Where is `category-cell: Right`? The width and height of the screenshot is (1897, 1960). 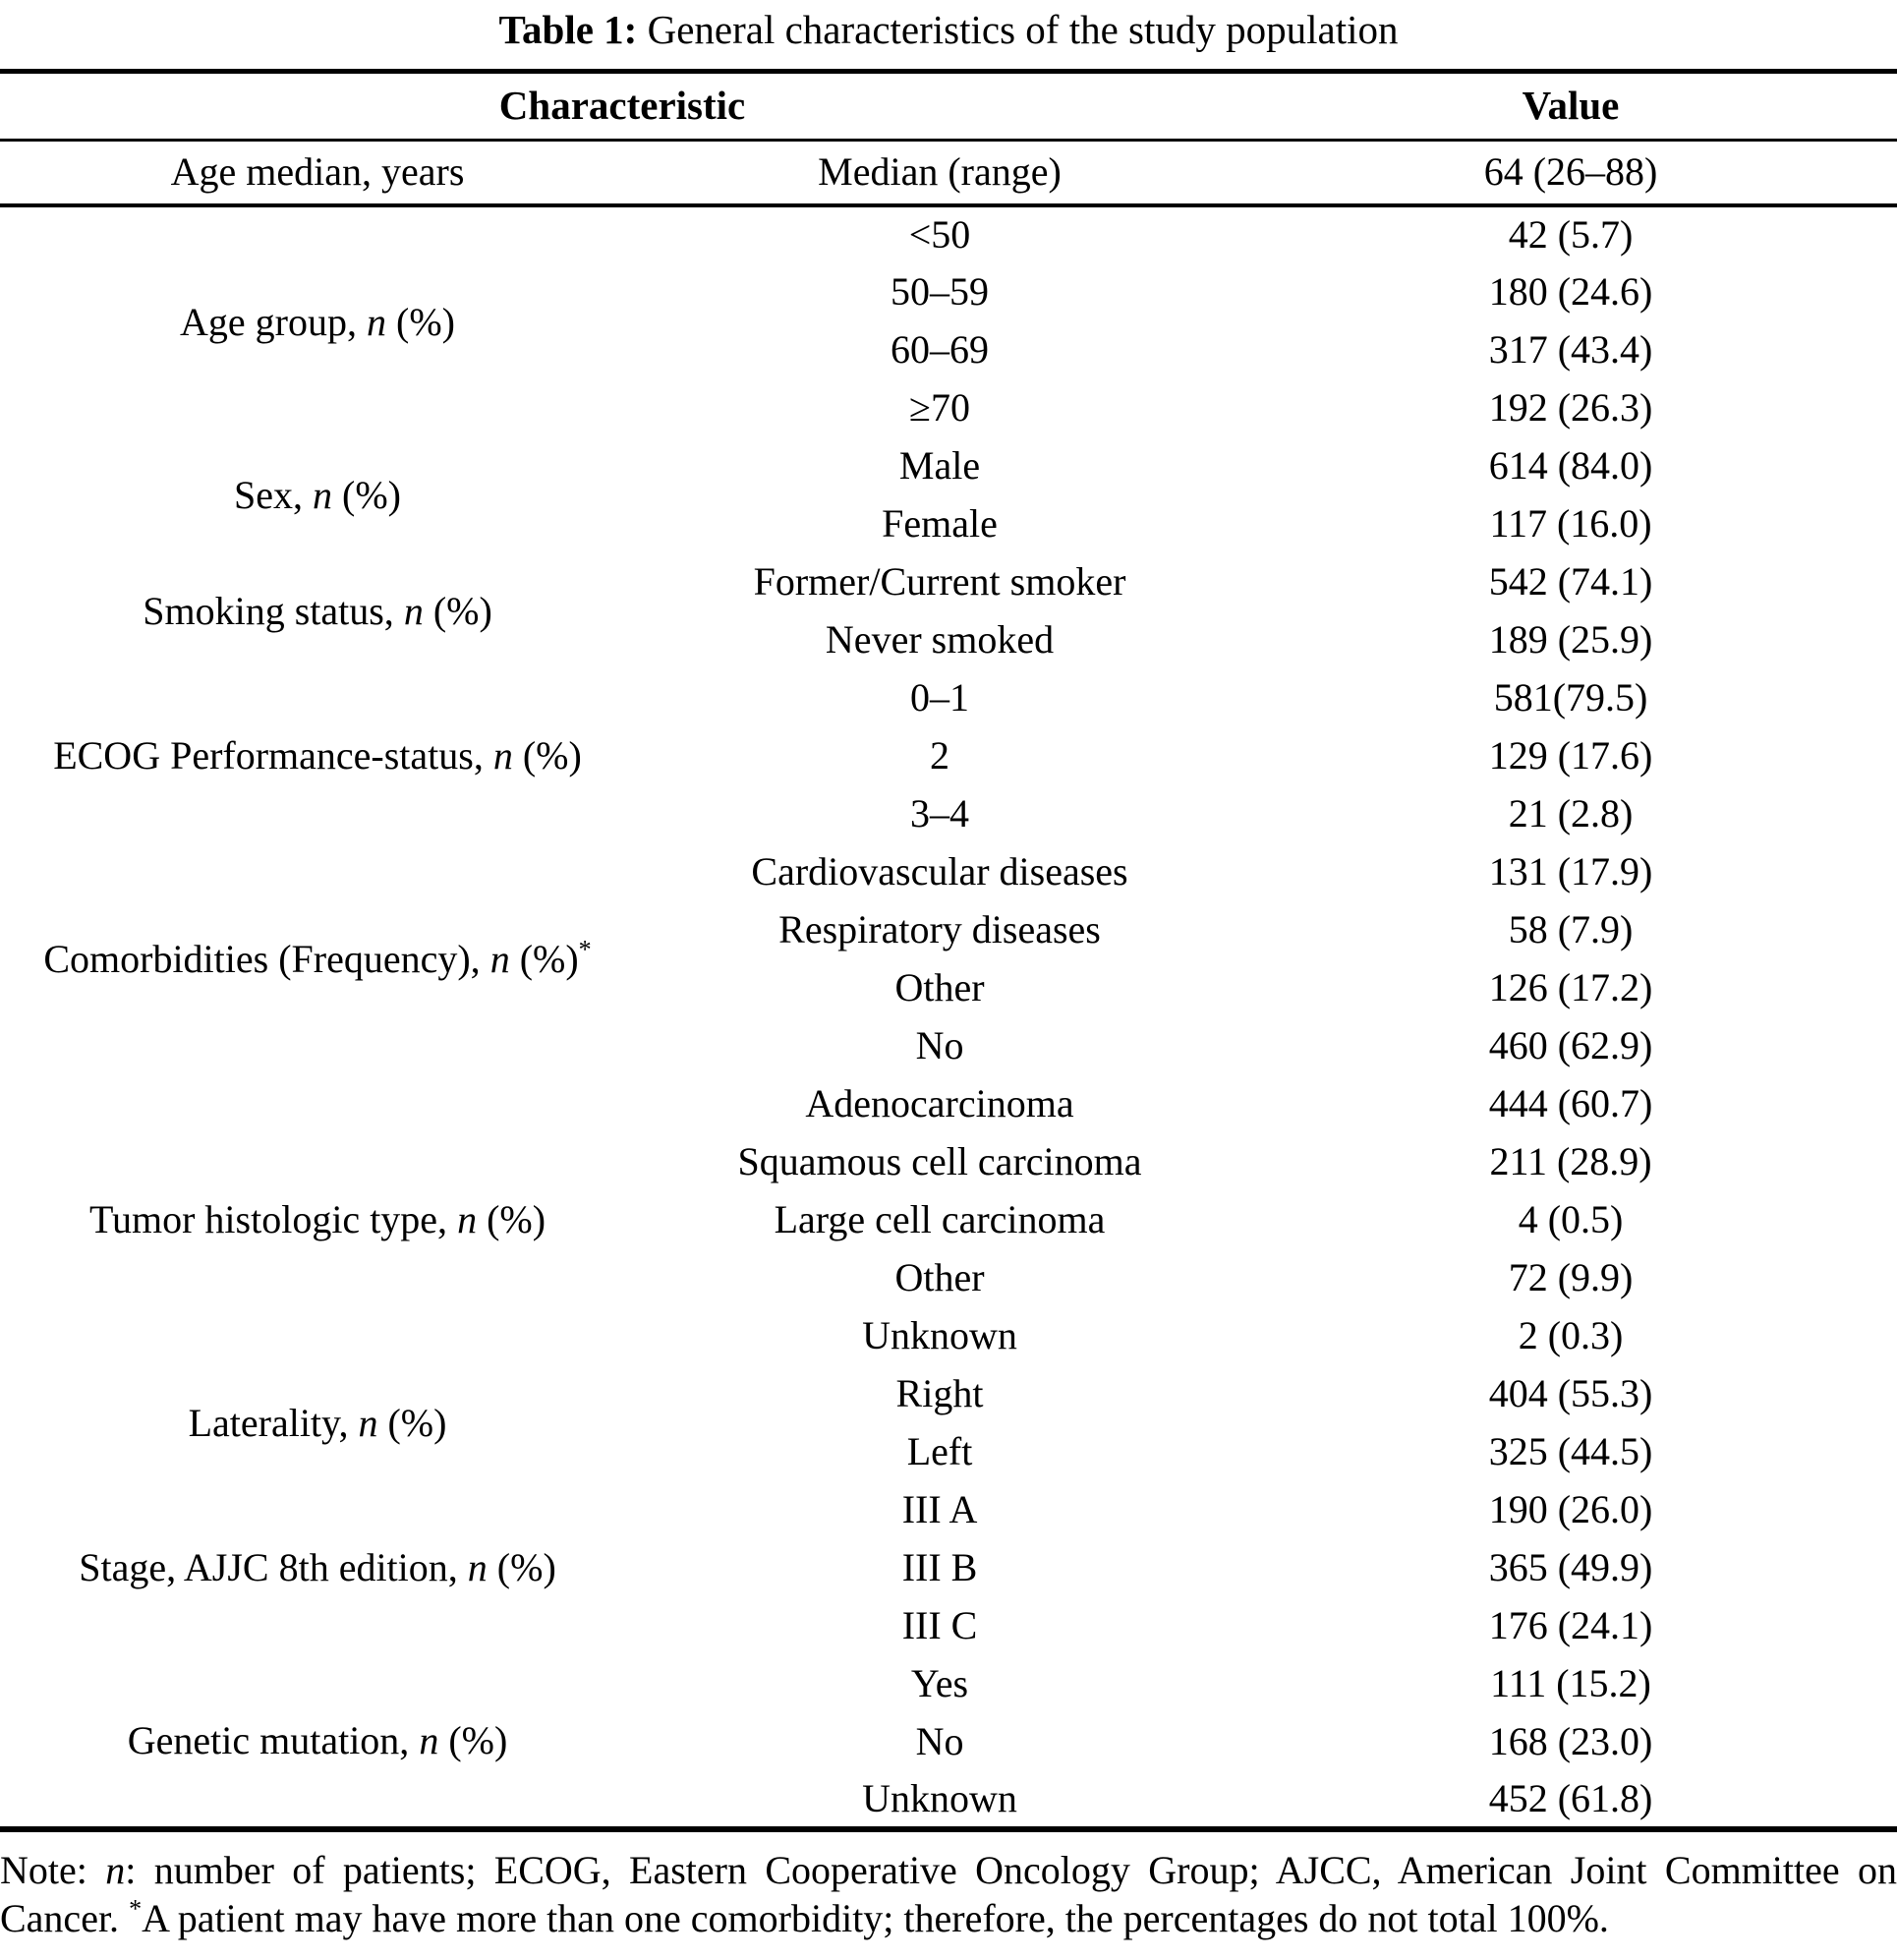 category-cell: Right is located at coordinates (940, 1393).